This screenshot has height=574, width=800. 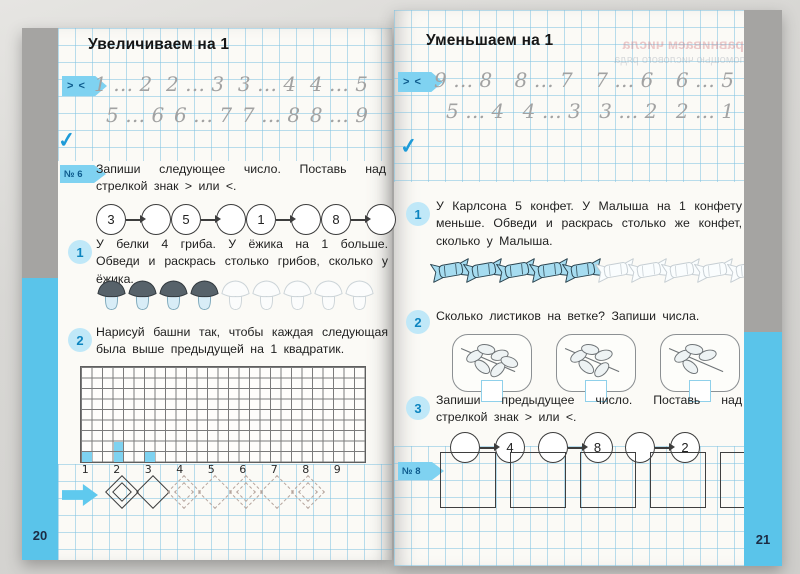 I want to click on graph-paper-top-left, so click(x=225, y=94).